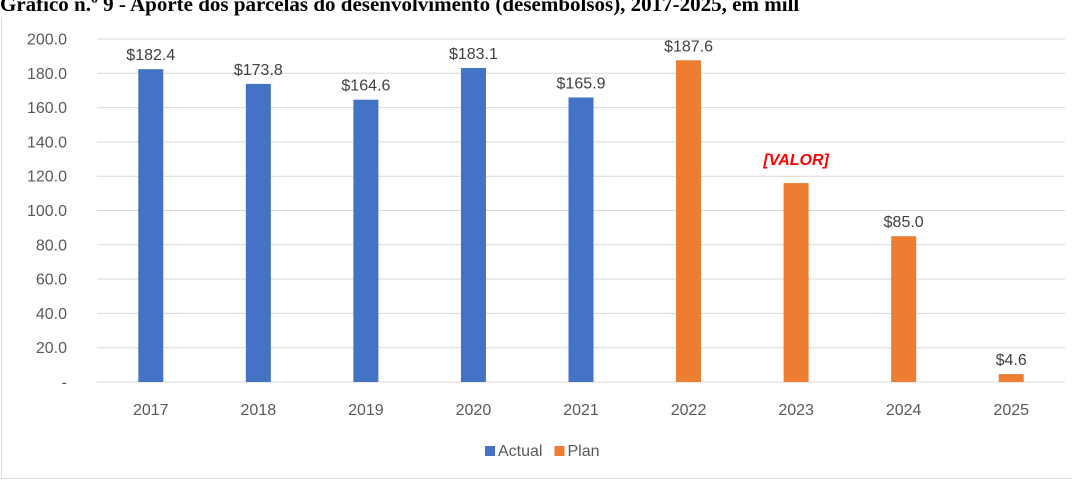 Image resolution: width=1075 pixels, height=482 pixels. I want to click on x-tick-label: 2024, so click(904, 410).